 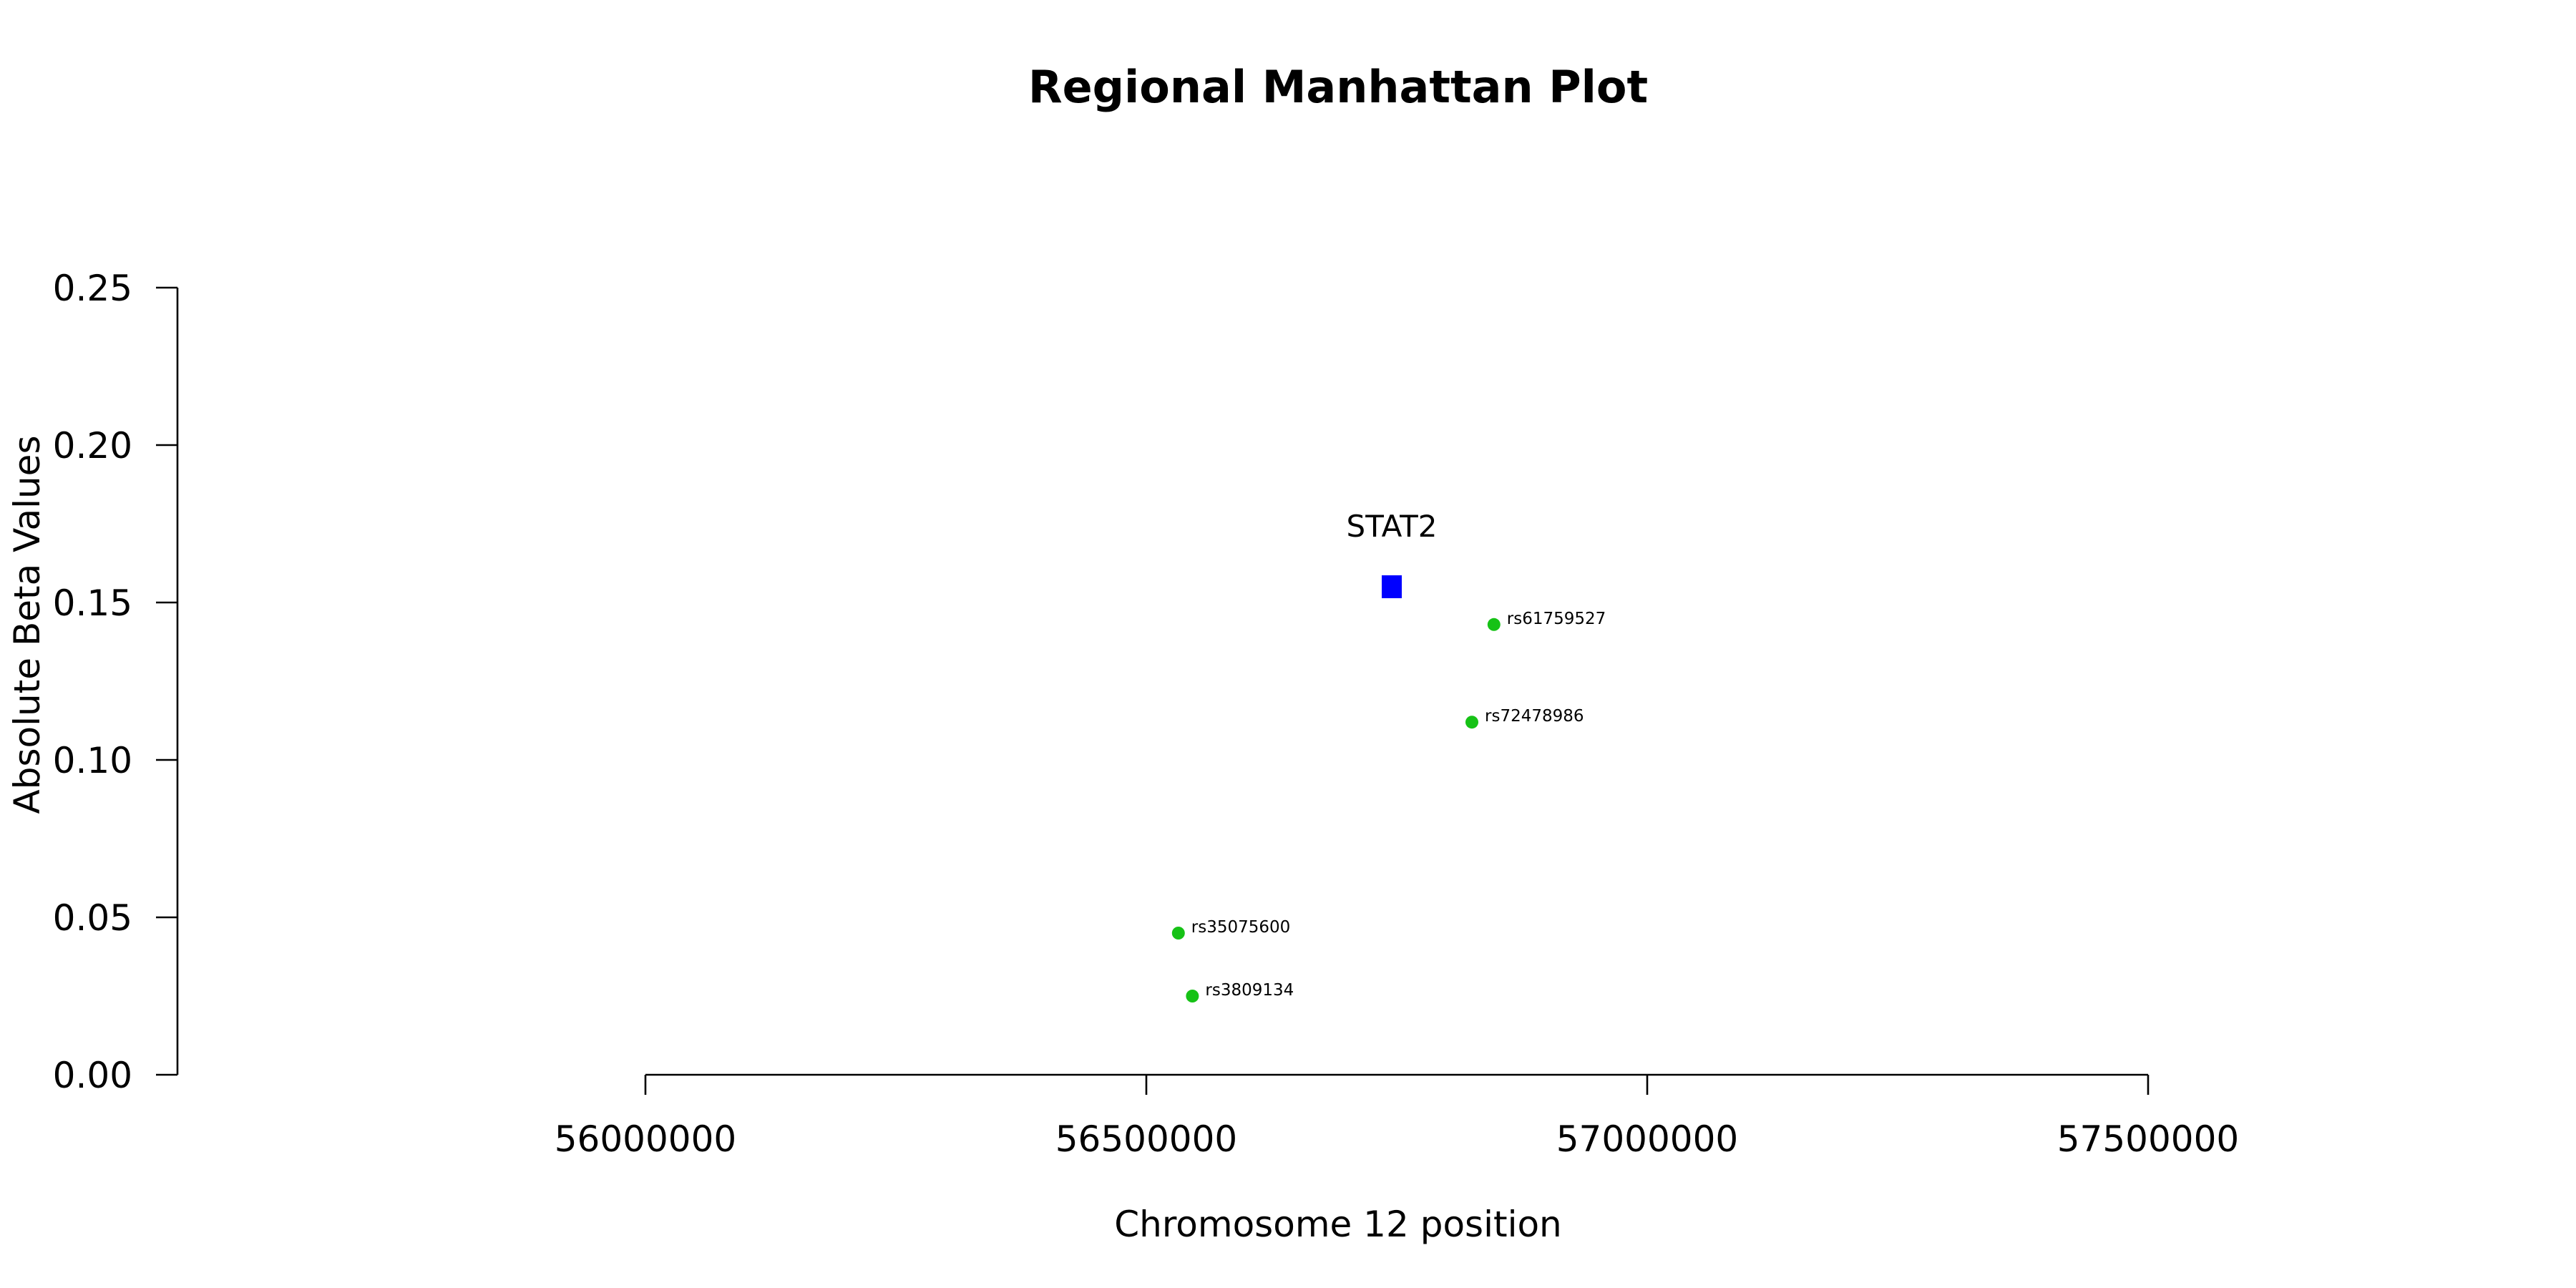 What do you see at coordinates (1647, 1139) in the screenshot?
I see `x-tick-label: 57000000` at bounding box center [1647, 1139].